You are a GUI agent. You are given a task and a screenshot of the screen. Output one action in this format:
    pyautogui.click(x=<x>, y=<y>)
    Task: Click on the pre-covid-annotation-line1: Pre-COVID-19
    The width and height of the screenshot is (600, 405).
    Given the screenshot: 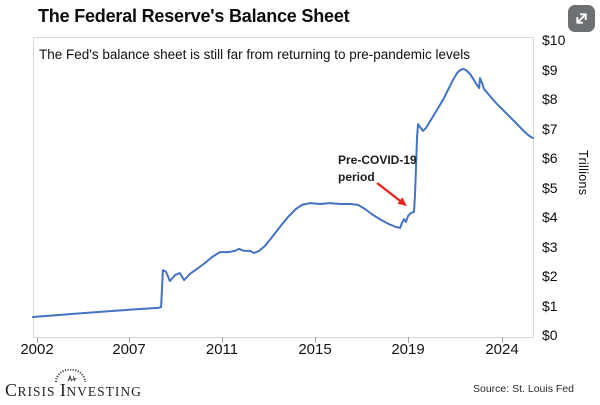 What is the action you would take?
    pyautogui.click(x=377, y=160)
    